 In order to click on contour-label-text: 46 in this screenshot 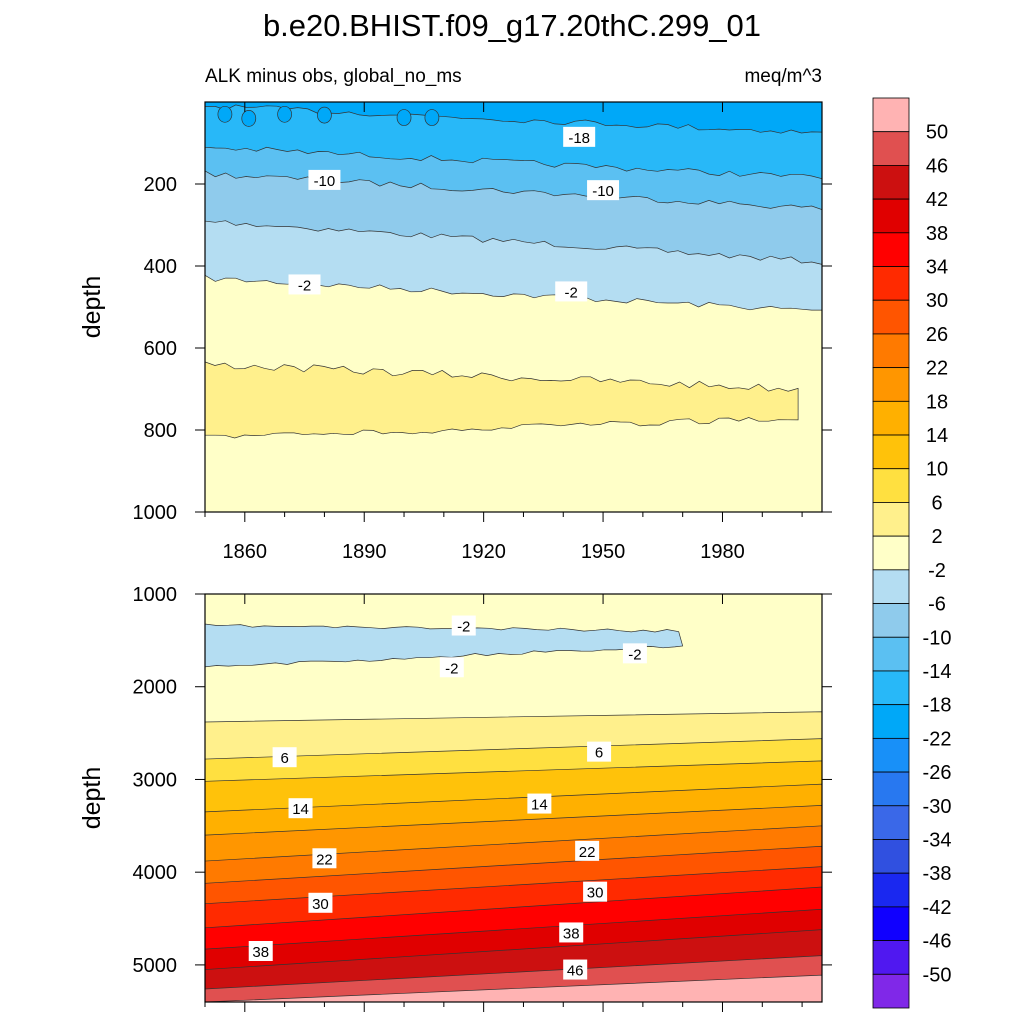, I will do `click(575, 971)`.